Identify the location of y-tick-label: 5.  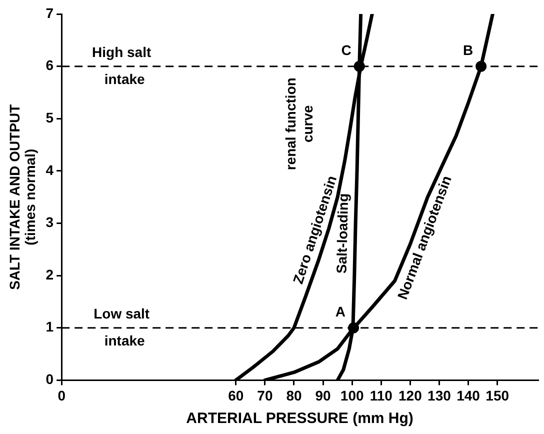
(50, 117).